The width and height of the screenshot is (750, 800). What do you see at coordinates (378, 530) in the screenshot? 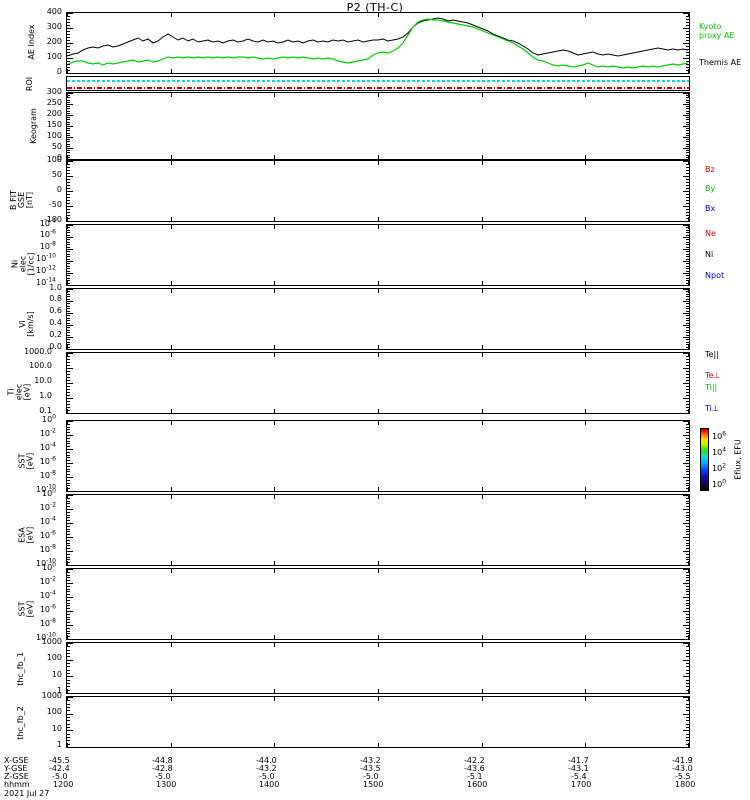
I see `panel-esa-spectrogram` at bounding box center [378, 530].